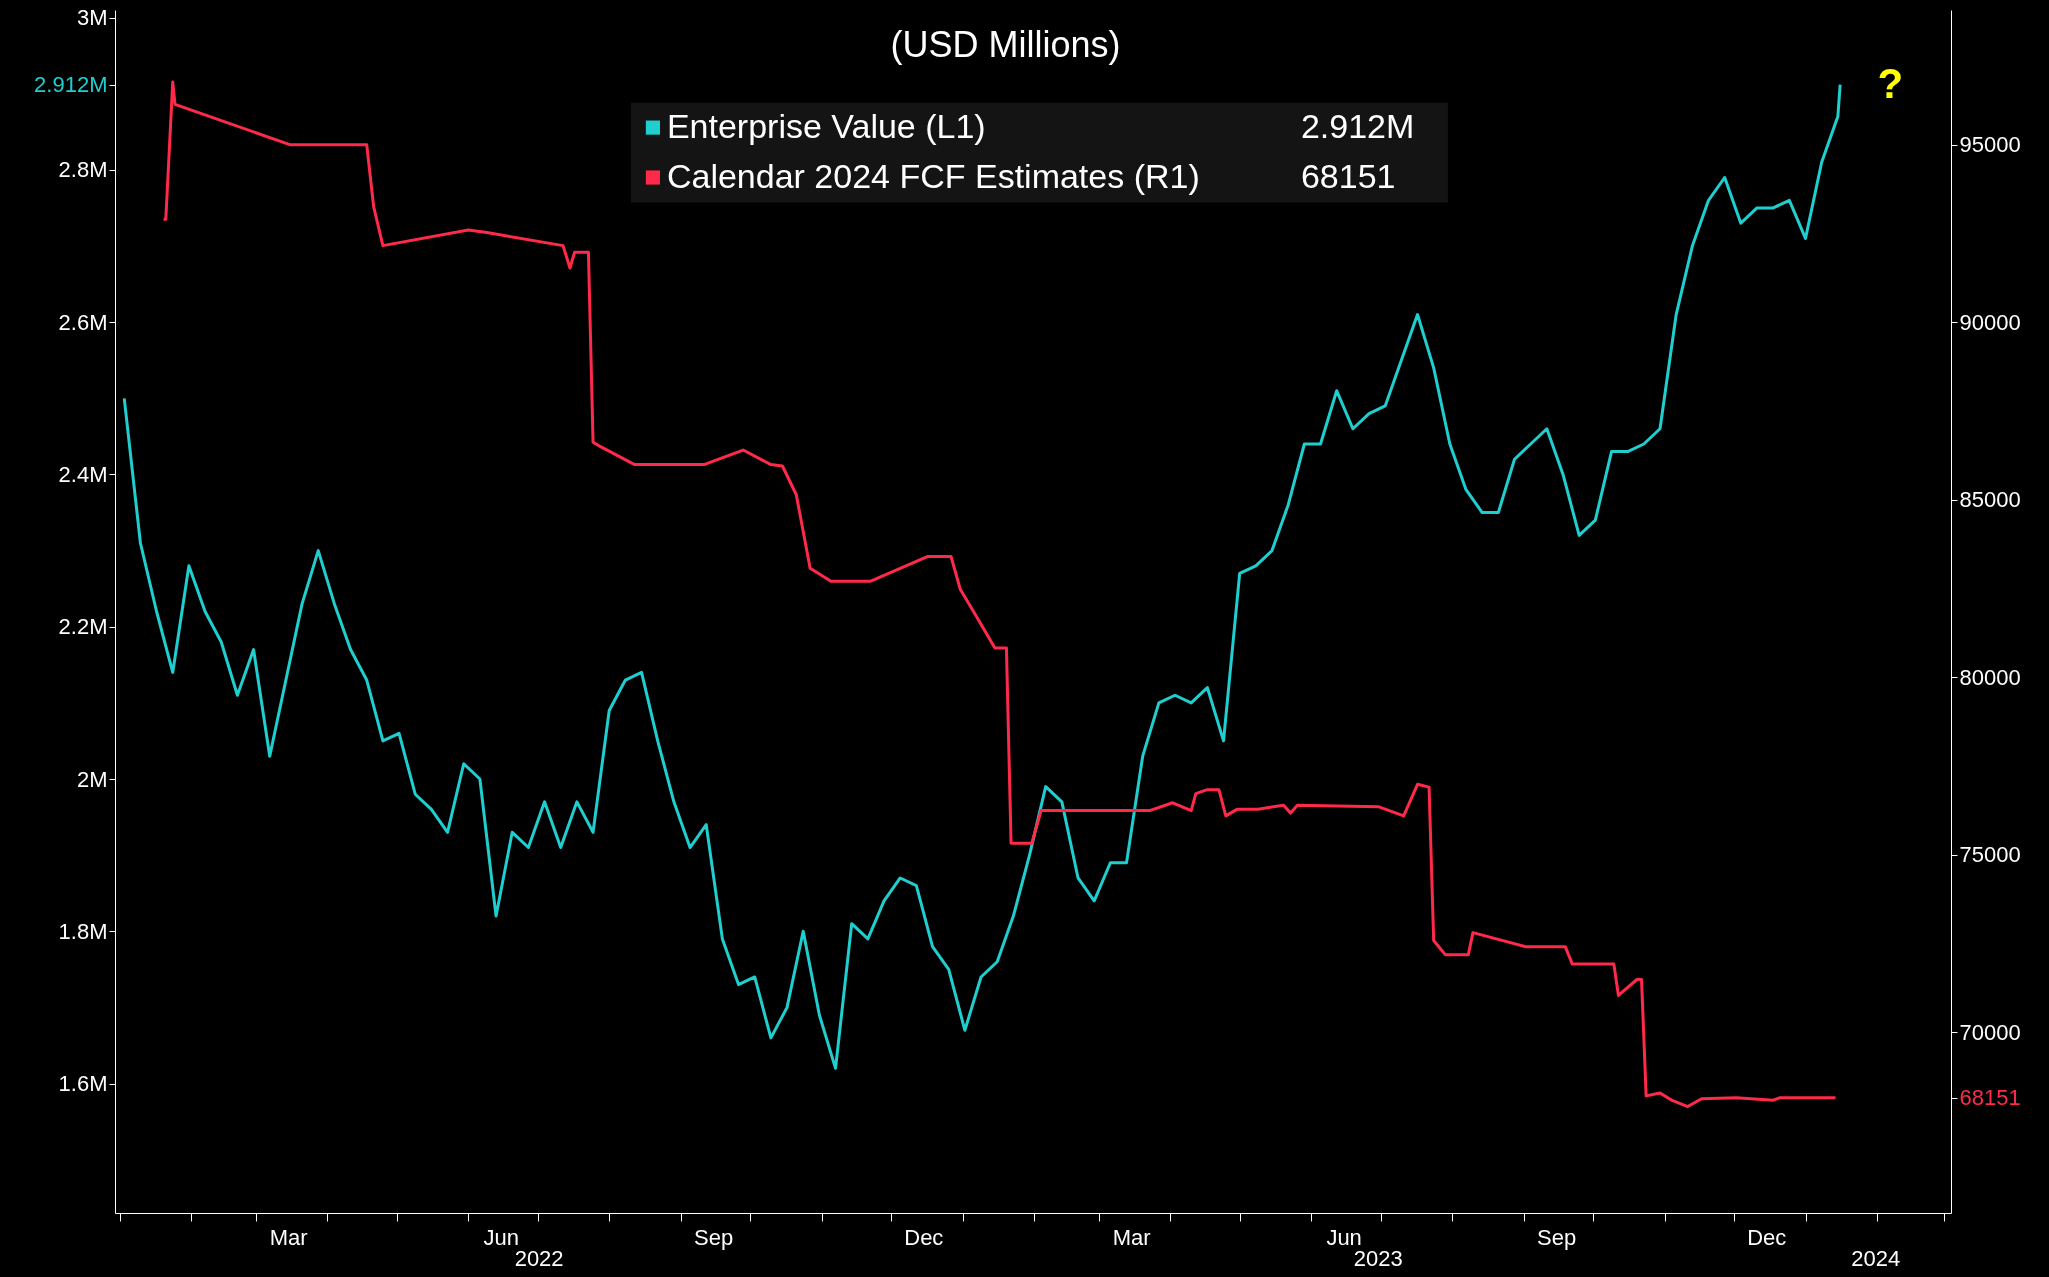 The height and width of the screenshot is (1277, 2049). What do you see at coordinates (83, 627) in the screenshot?
I see `y-tick-label: 2.2M` at bounding box center [83, 627].